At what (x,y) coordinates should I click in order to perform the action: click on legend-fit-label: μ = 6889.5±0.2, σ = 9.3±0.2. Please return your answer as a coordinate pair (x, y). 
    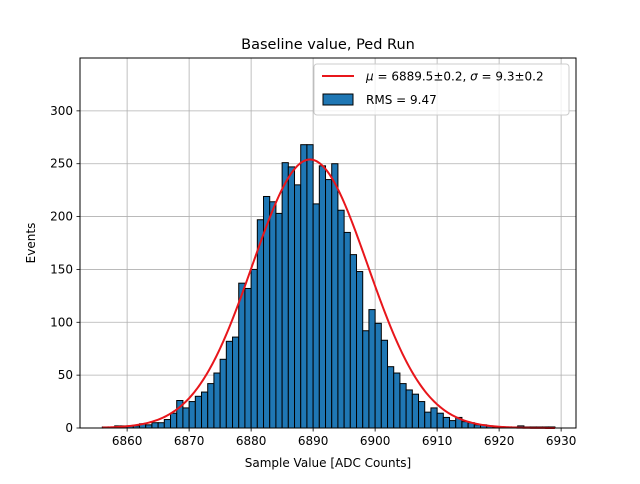
    Looking at the image, I should click on (454, 77).